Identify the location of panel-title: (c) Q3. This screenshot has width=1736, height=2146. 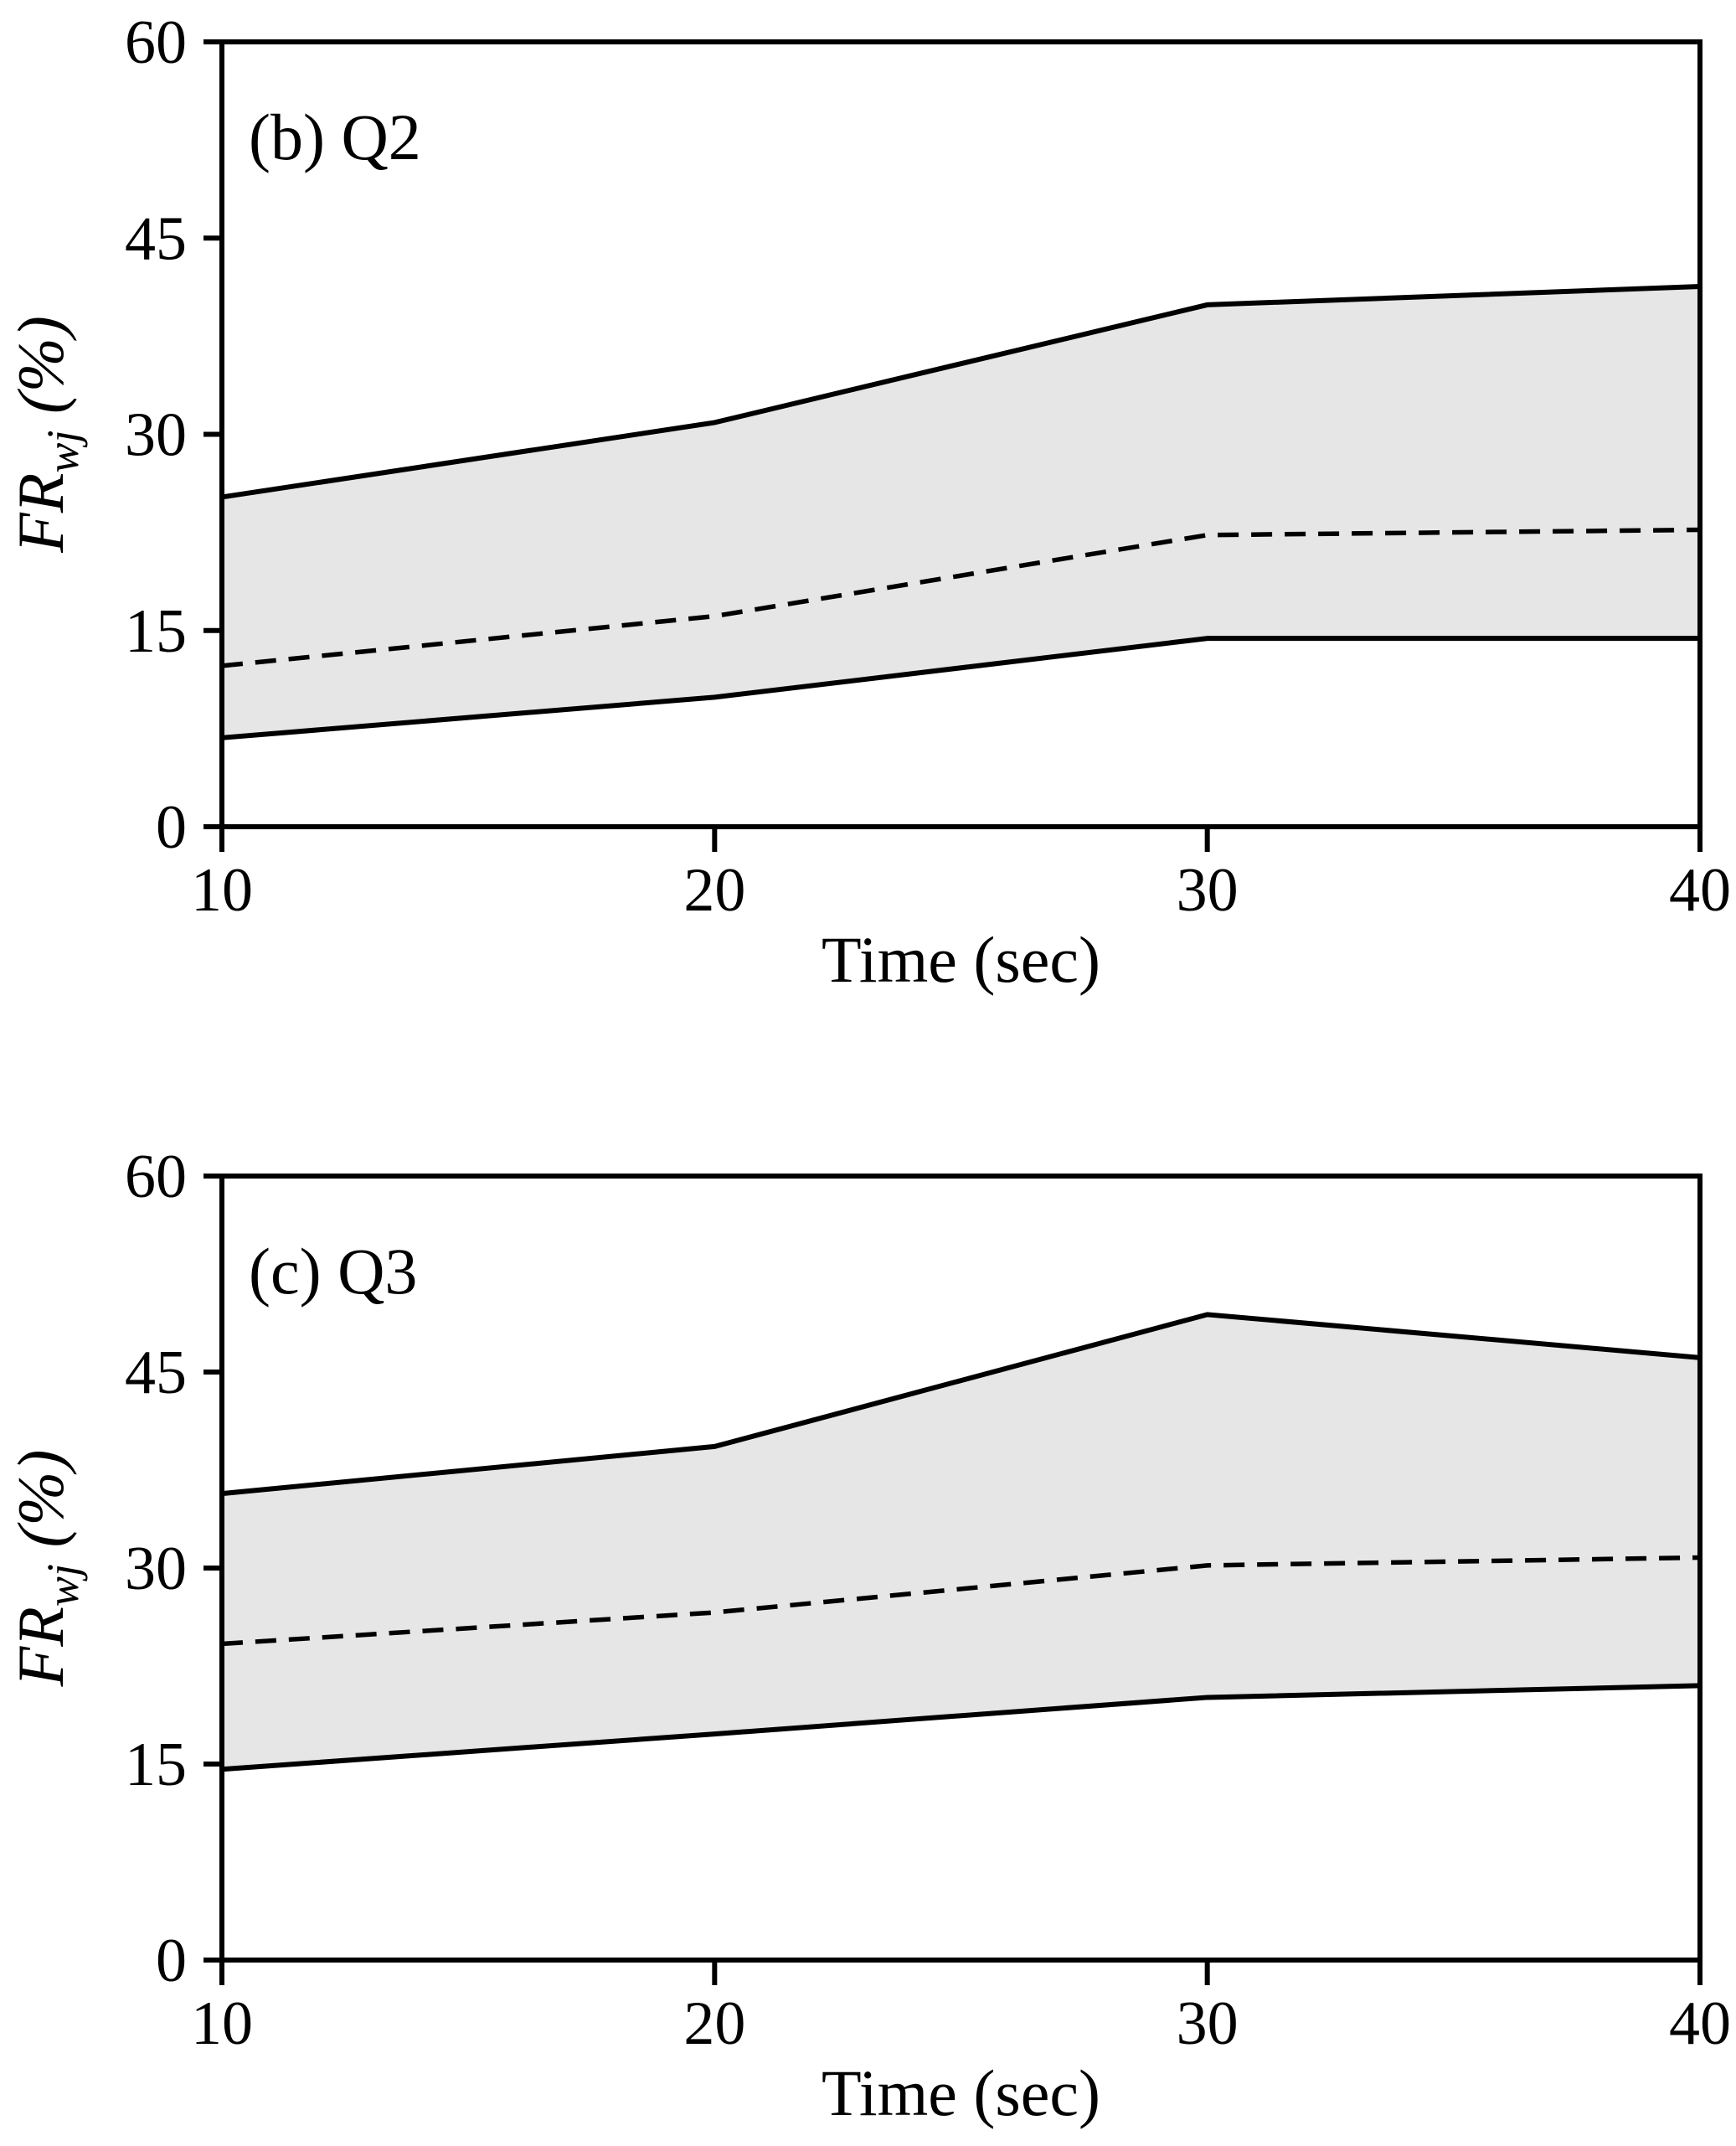
(333, 1271).